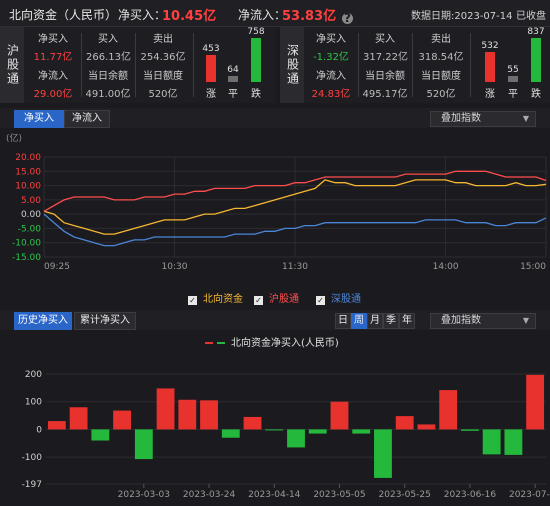 This screenshot has width=550, height=506. What do you see at coordinates (275, 320) in the screenshot?
I see `history-tabbar: 历史净买入 累计净买入 日 周 月 季 年 叠加指数 ▼` at bounding box center [275, 320].